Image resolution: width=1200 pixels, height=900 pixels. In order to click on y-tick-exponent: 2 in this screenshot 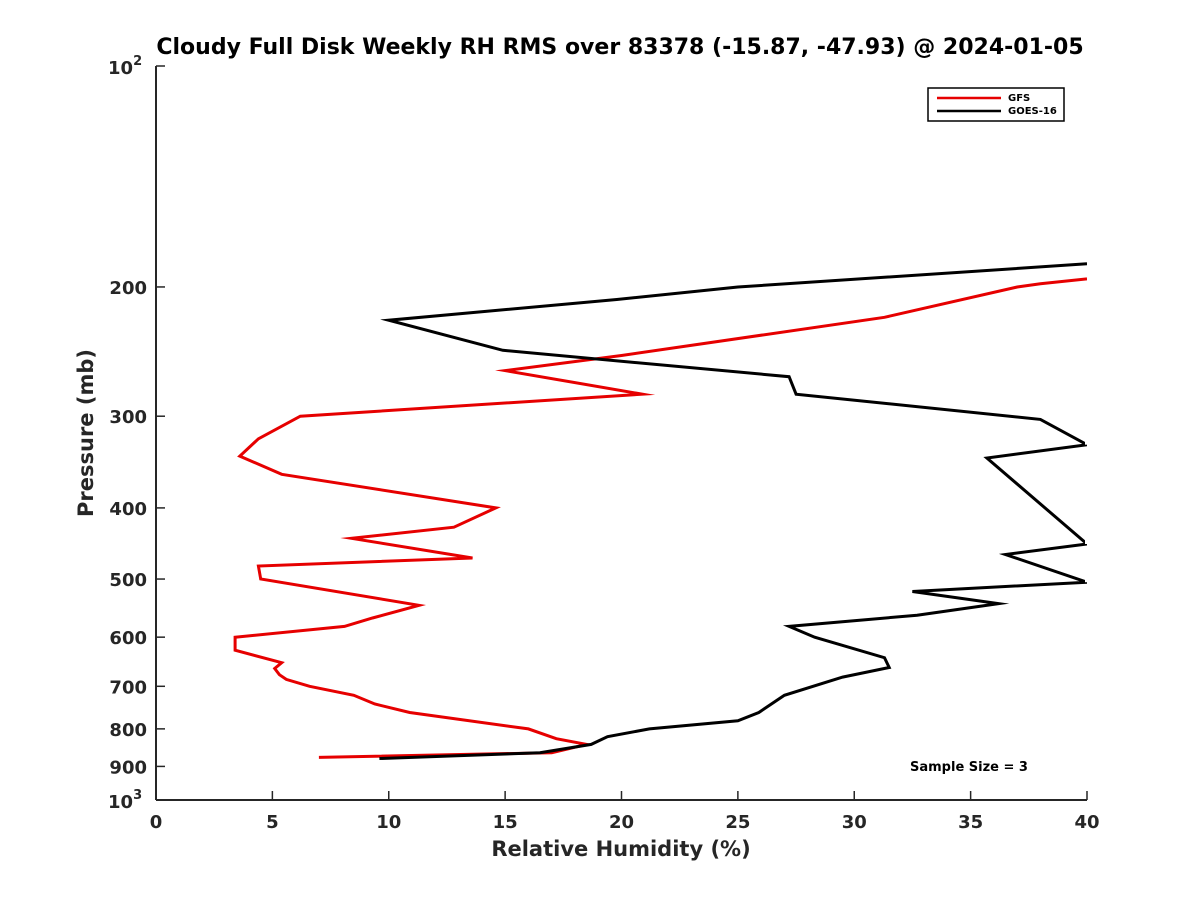, I will do `click(137, 61)`.